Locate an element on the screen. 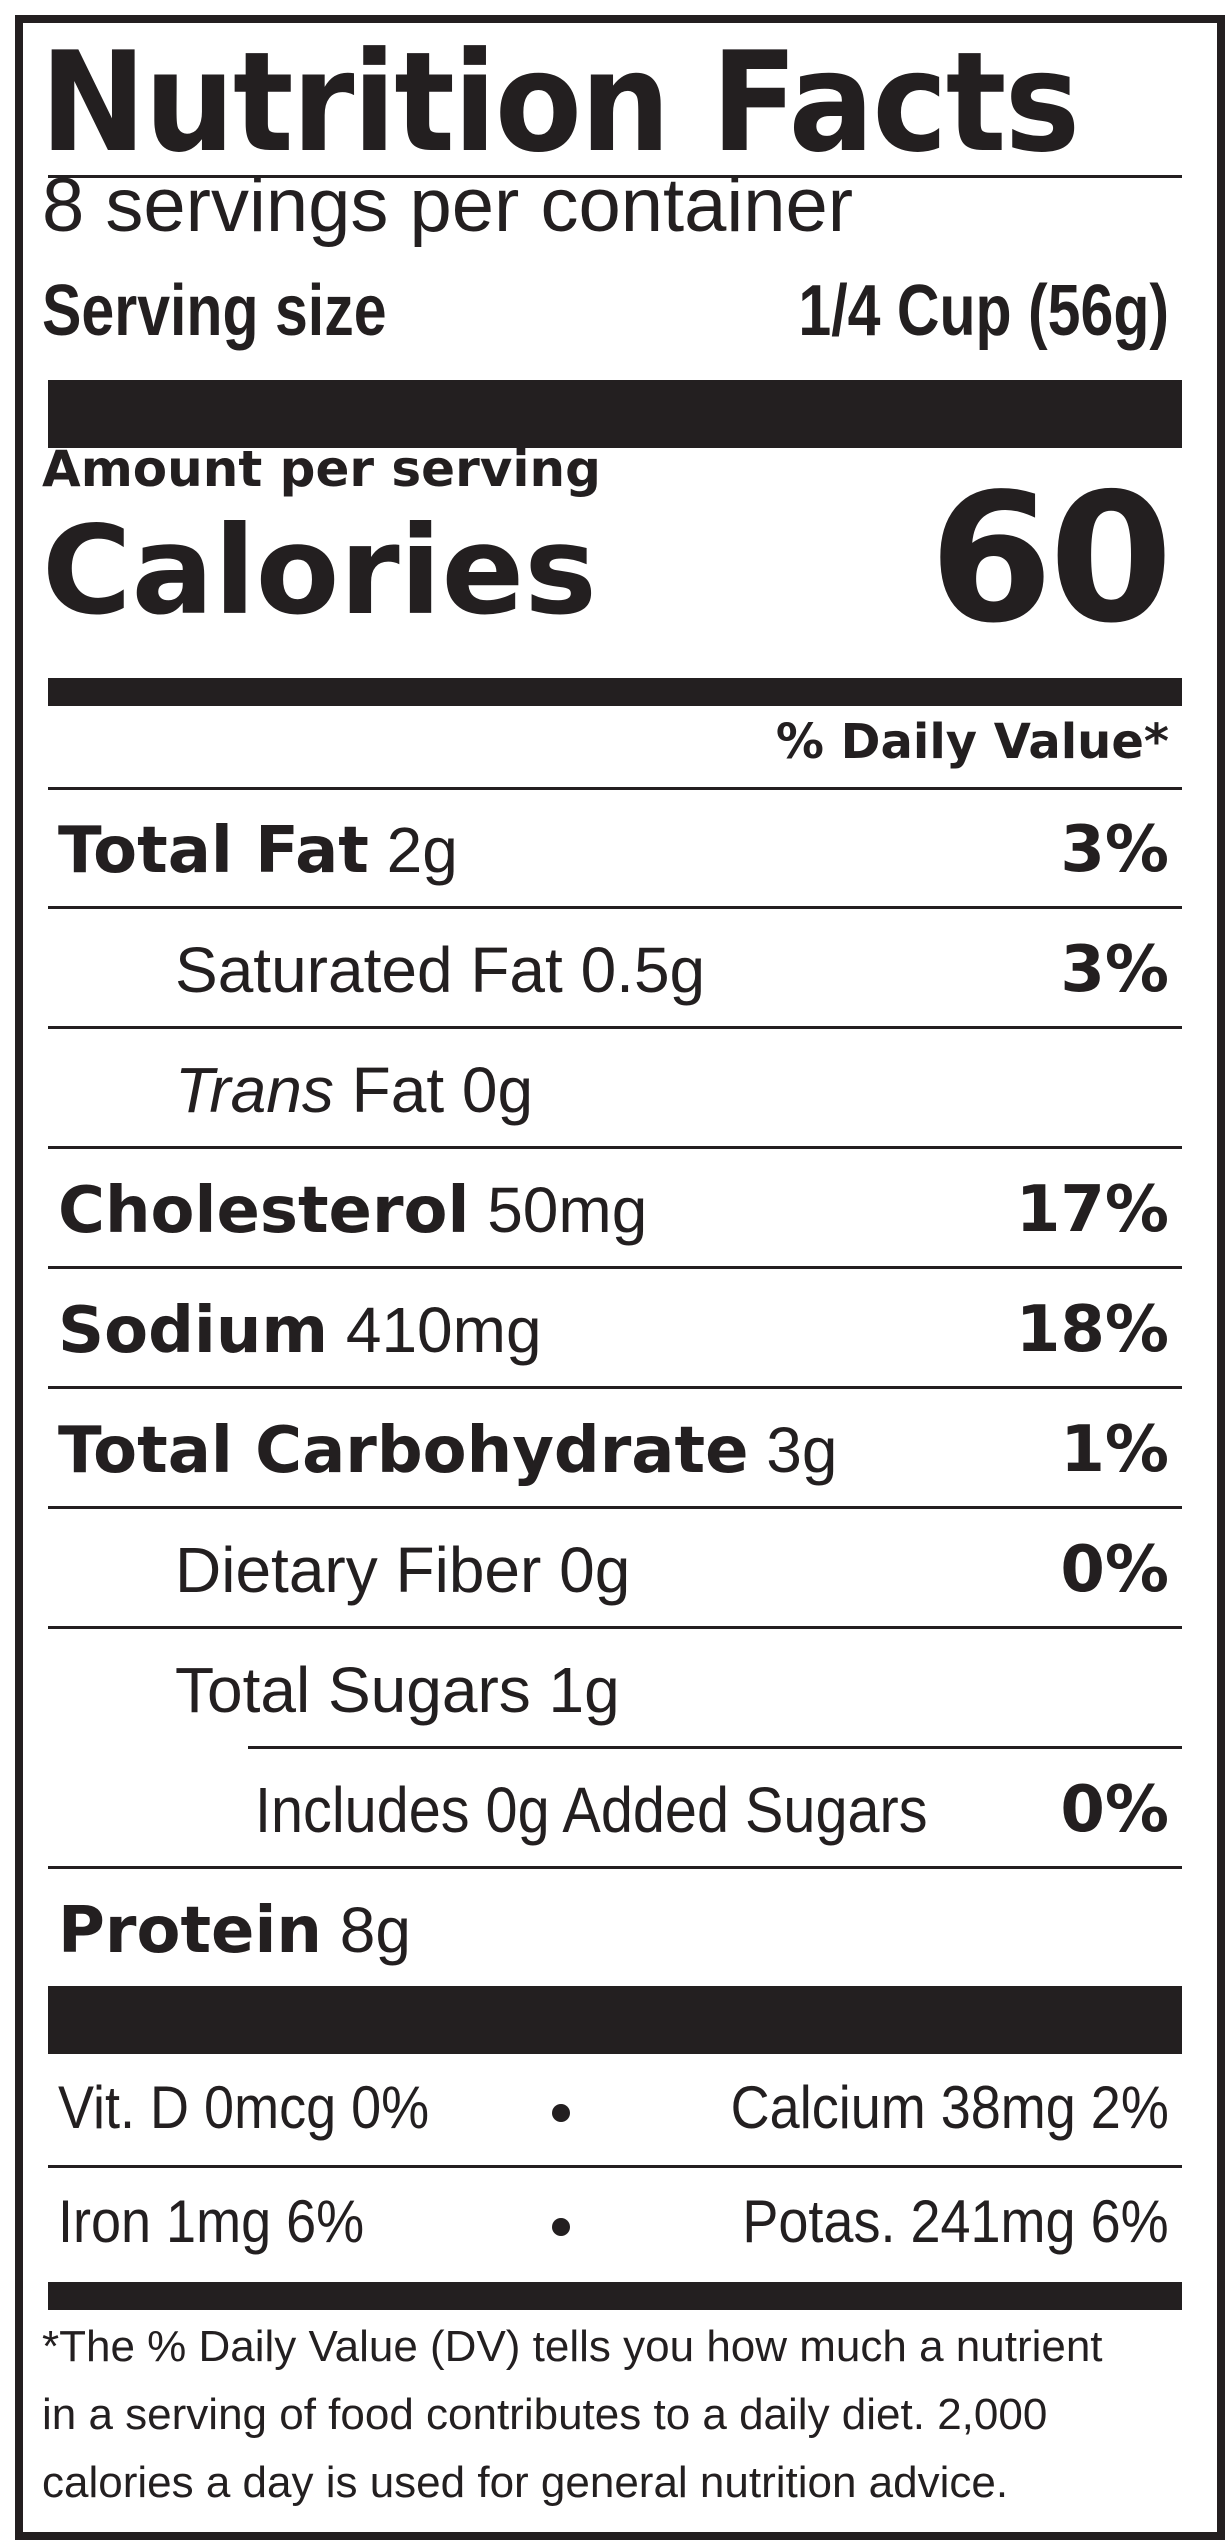  carbohydrate-amount: 3g is located at coordinates (802, 1450).